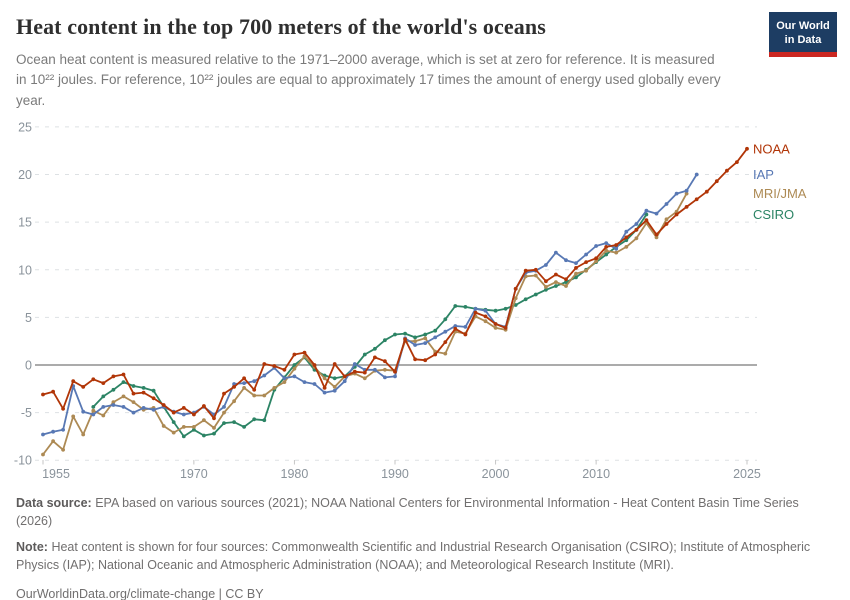 The width and height of the screenshot is (850, 600). What do you see at coordinates (773, 214) in the screenshot?
I see `series-label-csiro: CSIRO` at bounding box center [773, 214].